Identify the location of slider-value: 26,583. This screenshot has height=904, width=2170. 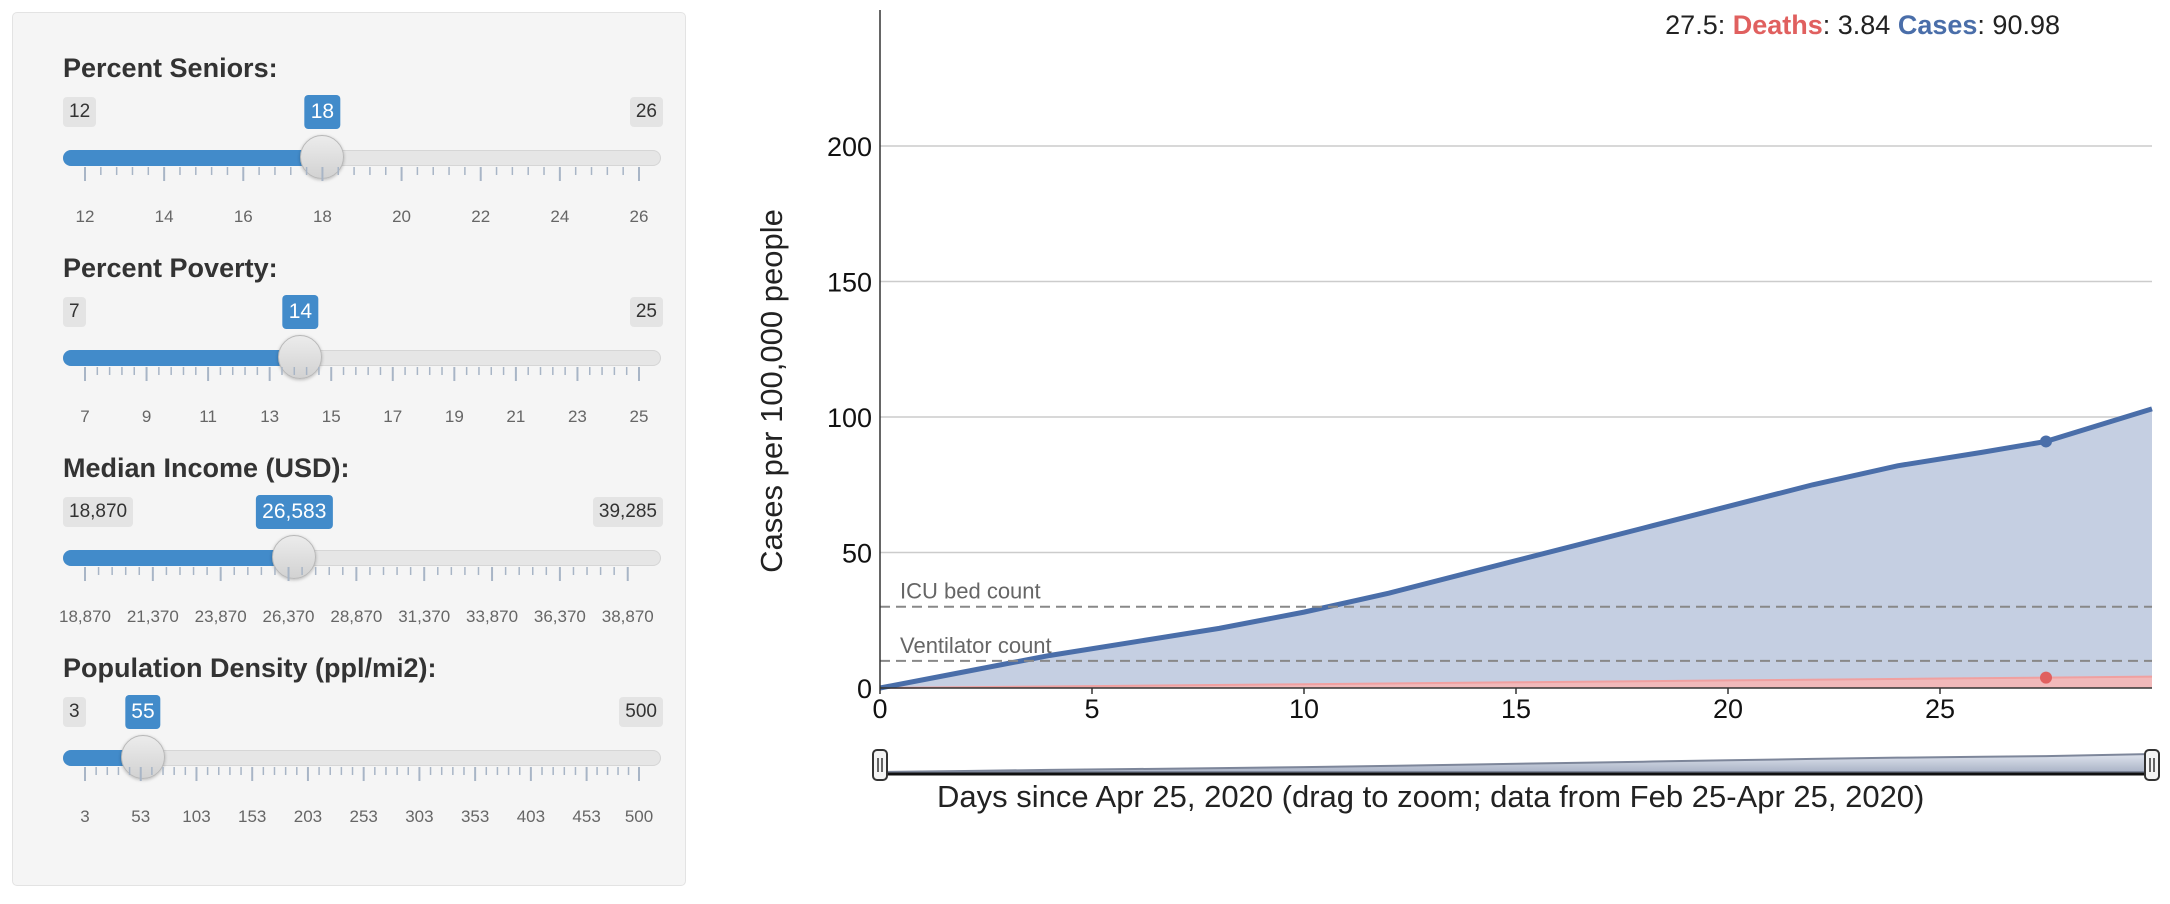
(294, 512).